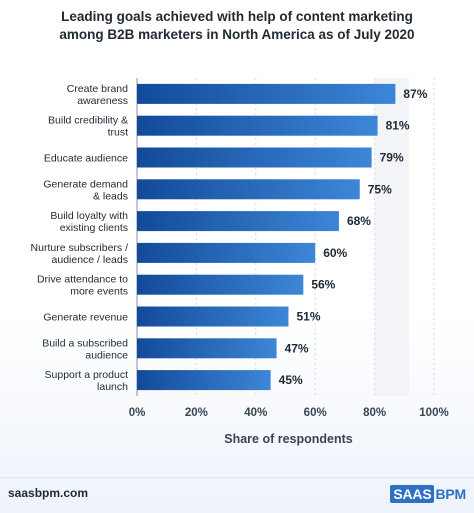 This screenshot has width=474, height=513. I want to click on brand-logo: SAAS BPM, so click(428, 494).